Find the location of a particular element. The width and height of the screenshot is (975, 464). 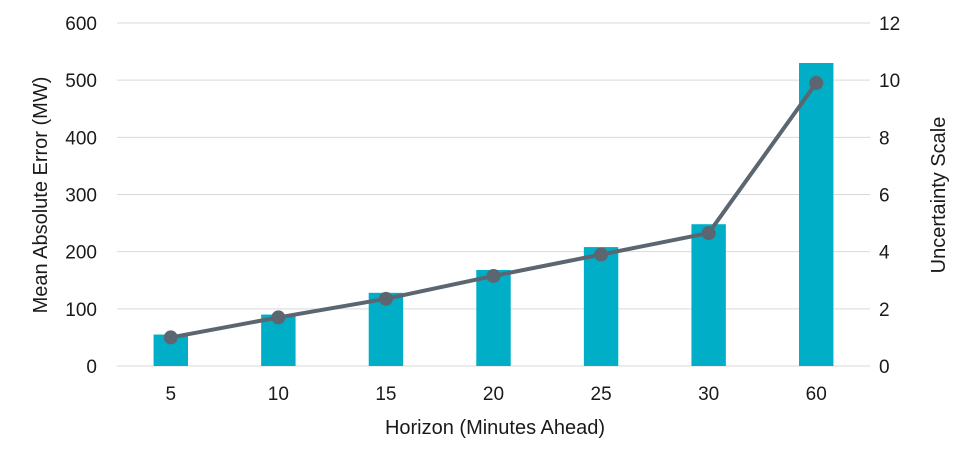

left-tick-label: 100 is located at coordinates (81, 310).